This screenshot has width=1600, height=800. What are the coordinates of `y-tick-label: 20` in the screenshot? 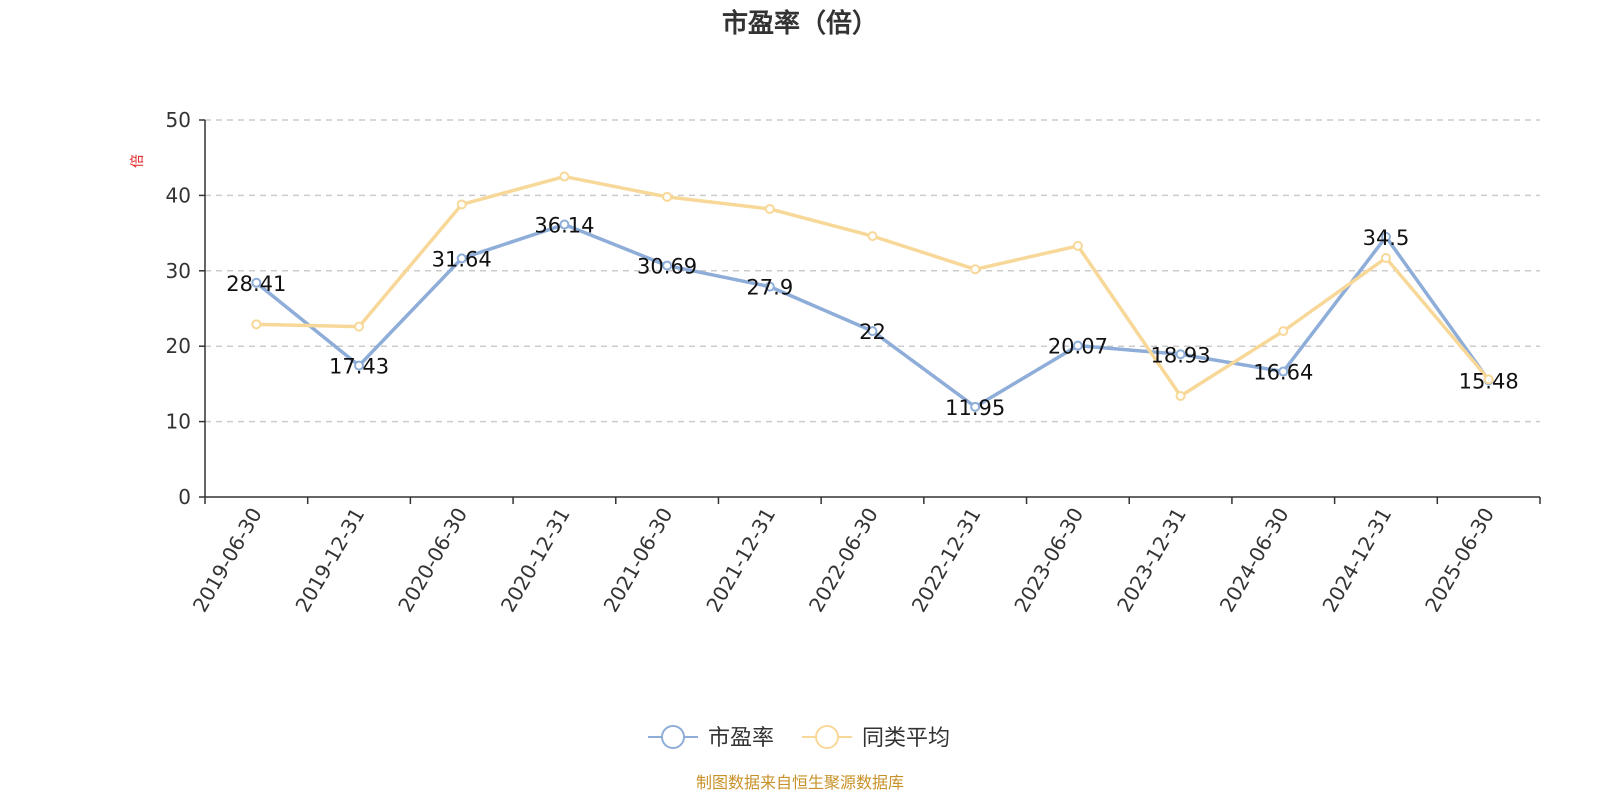 It's located at (178, 346).